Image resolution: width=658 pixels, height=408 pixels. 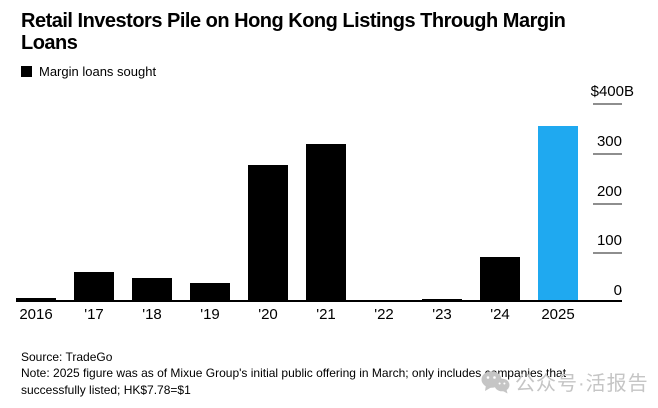 I want to click on y-axis-label: $400B, so click(x=612, y=91).